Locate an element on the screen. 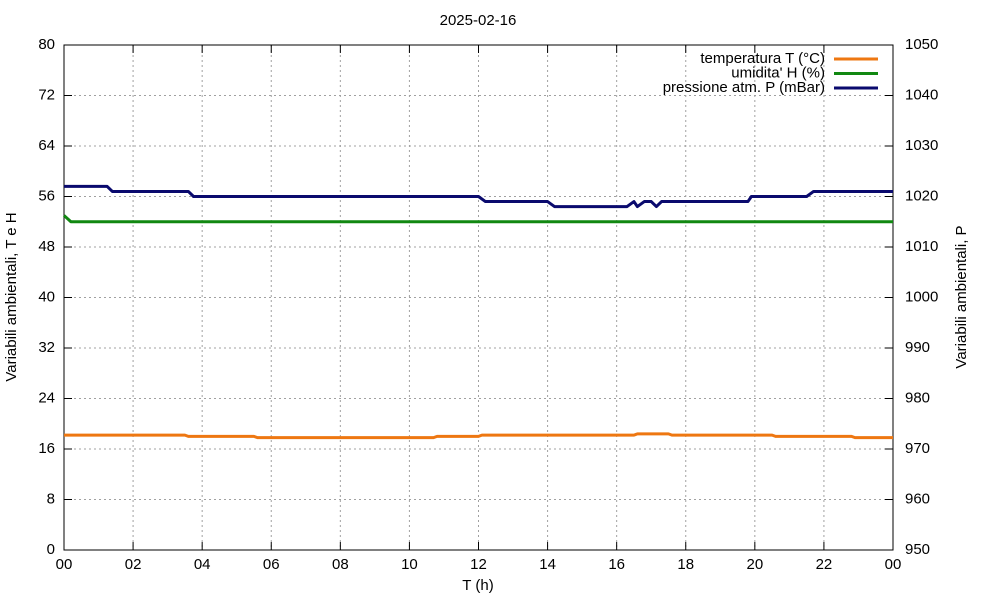 This screenshot has width=1000, height=600. x-tick-label: 14 is located at coordinates (547, 564).